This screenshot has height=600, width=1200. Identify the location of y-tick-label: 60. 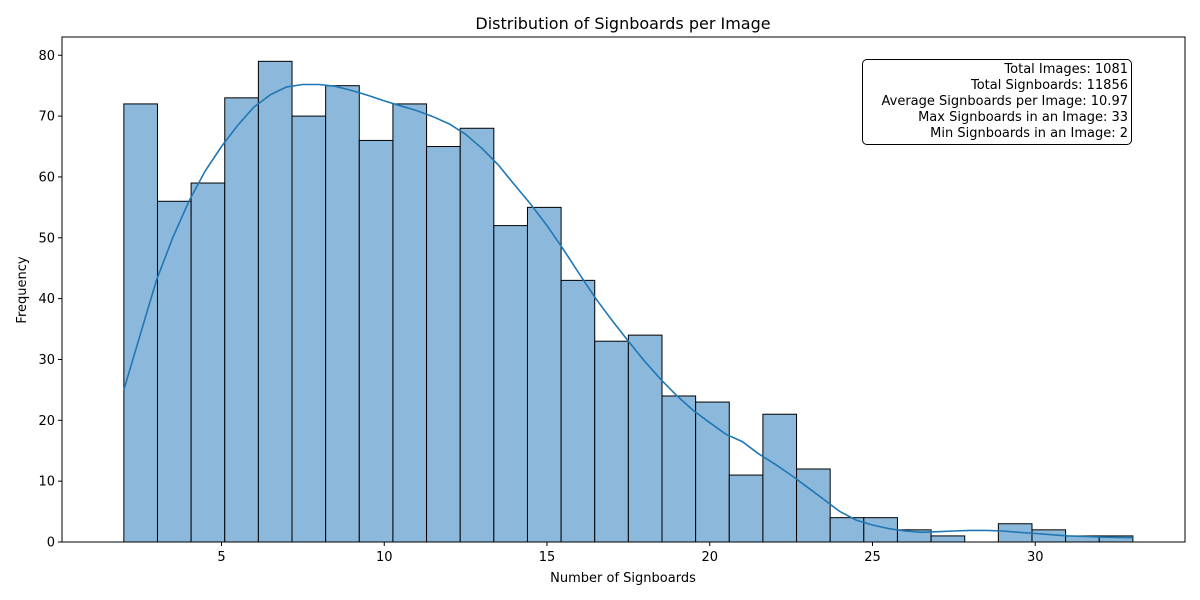
(46, 177).